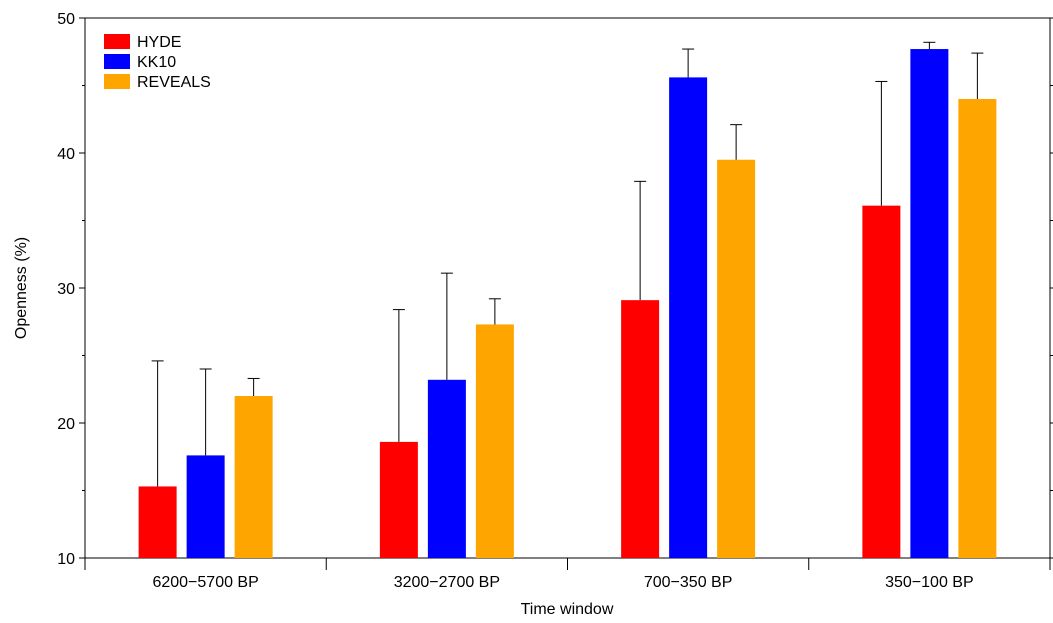  Describe the element at coordinates (205, 582) in the screenshot. I see `x-tick-label: 6200−5700 BP` at that location.